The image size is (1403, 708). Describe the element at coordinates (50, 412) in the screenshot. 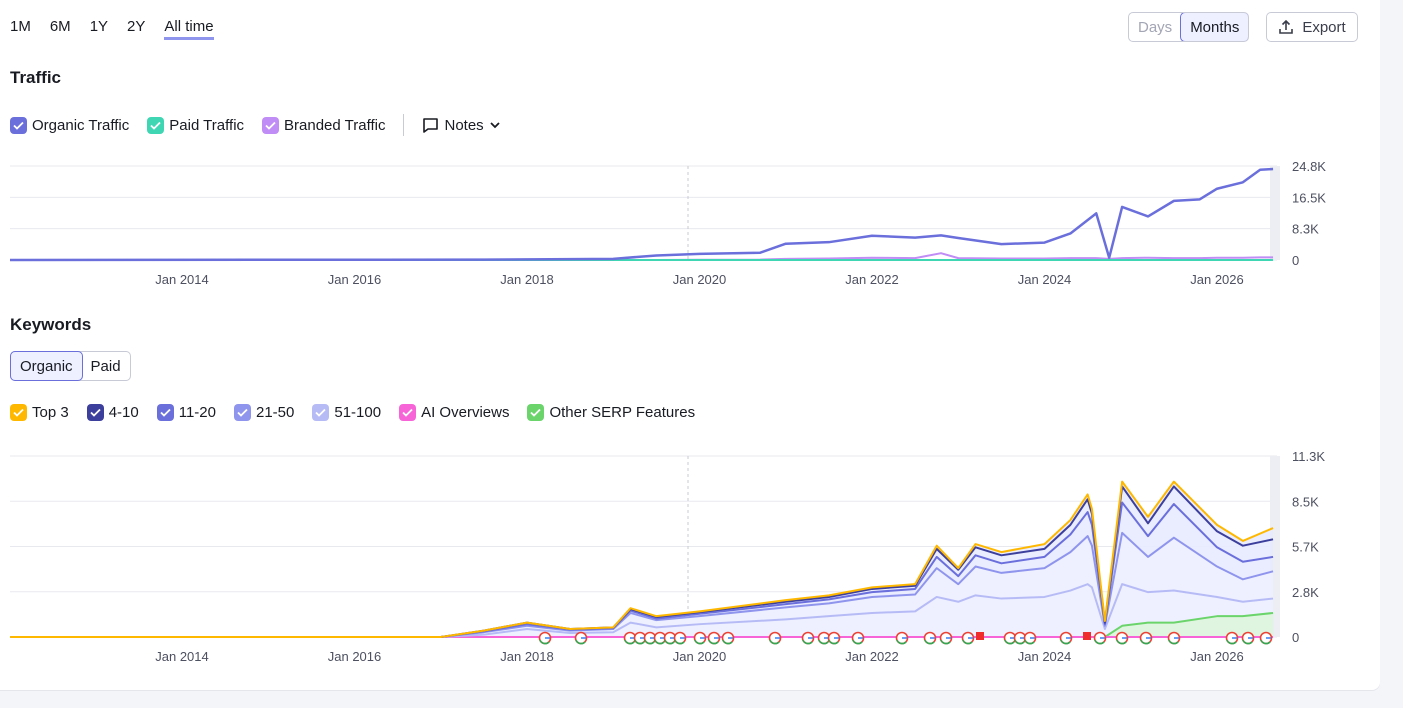

I see `legend-label: Top 3` at that location.